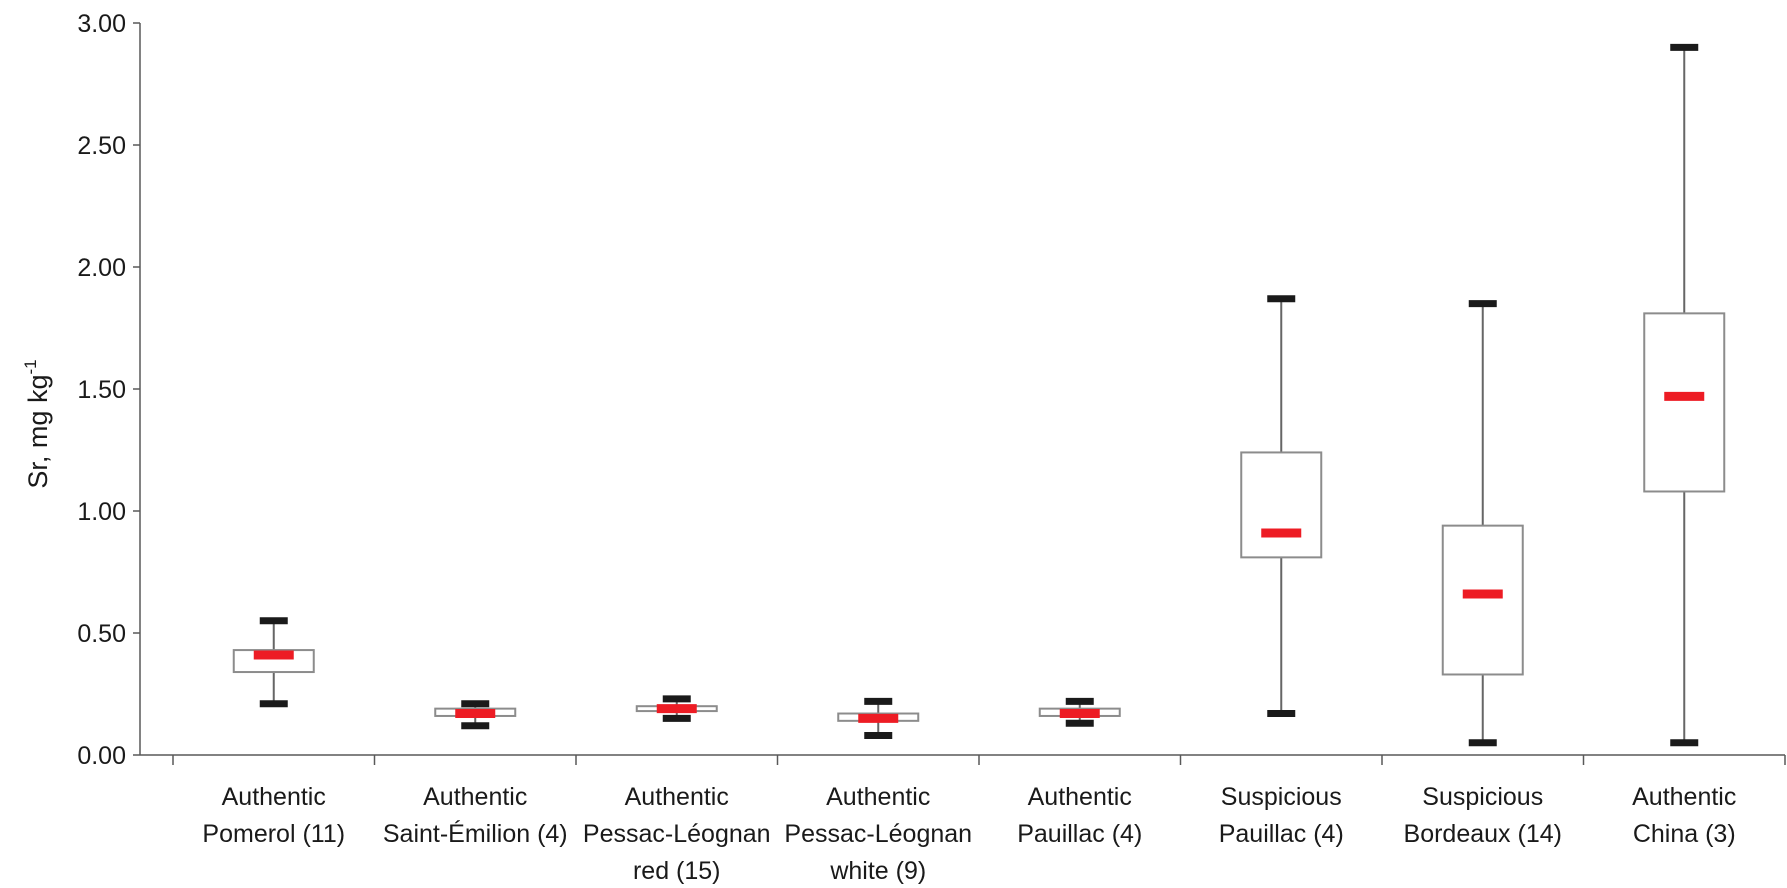 The width and height of the screenshot is (1787, 888). What do you see at coordinates (273, 834) in the screenshot?
I see `category-label-line: Pomerol (11)` at bounding box center [273, 834].